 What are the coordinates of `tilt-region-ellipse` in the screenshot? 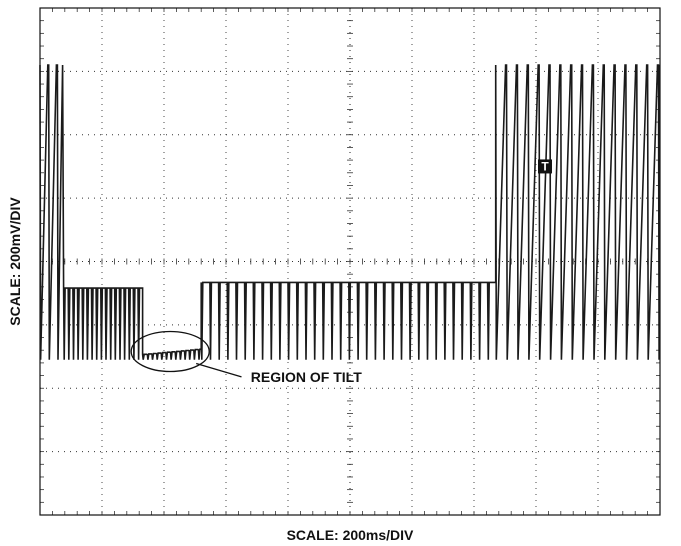 It's located at (170, 351).